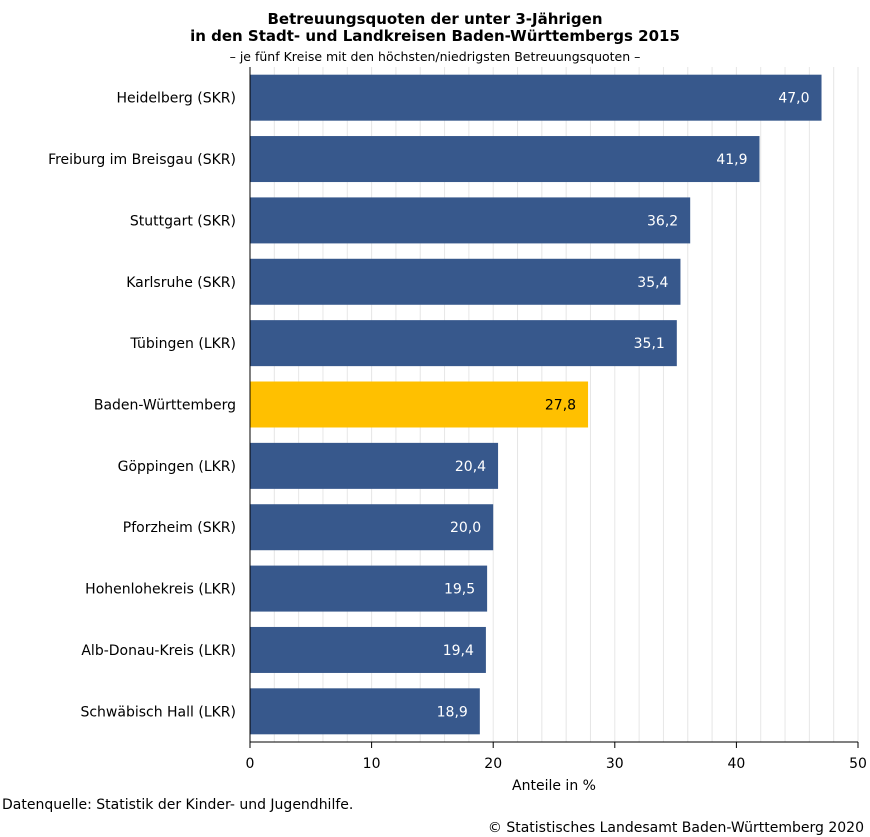  Describe the element at coordinates (736, 764) in the screenshot. I see `x-tick-label: 40` at that location.